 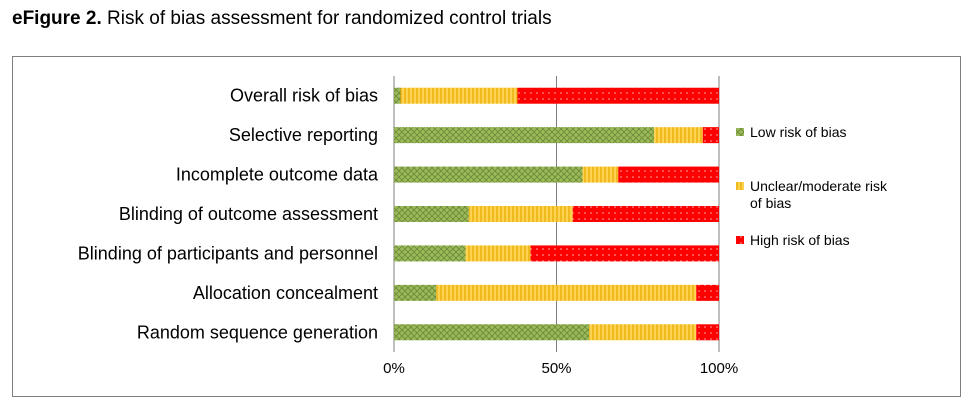 What do you see at coordinates (740, 240) in the screenshot?
I see `legend-swatch-high` at bounding box center [740, 240].